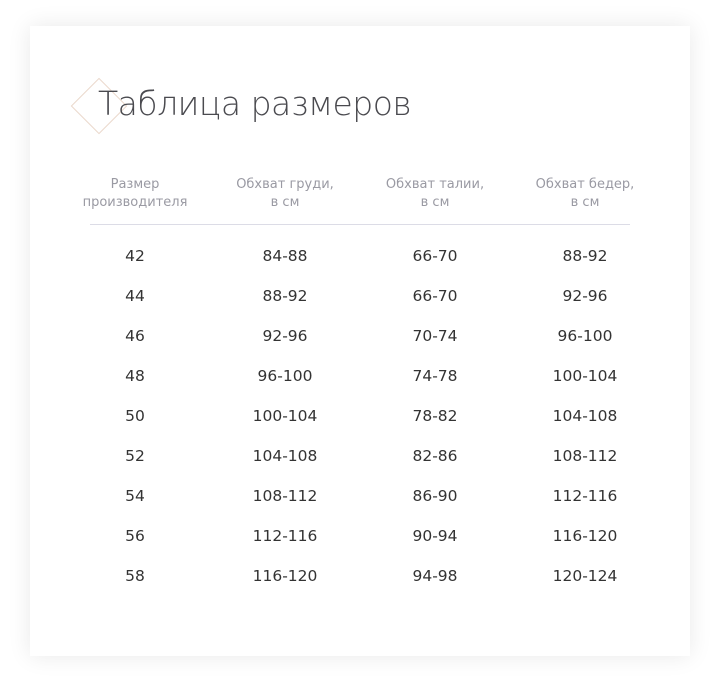 This screenshot has height=690, width=720. Describe the element at coordinates (135, 256) in the screenshot. I see `table-cell: 42` at that location.